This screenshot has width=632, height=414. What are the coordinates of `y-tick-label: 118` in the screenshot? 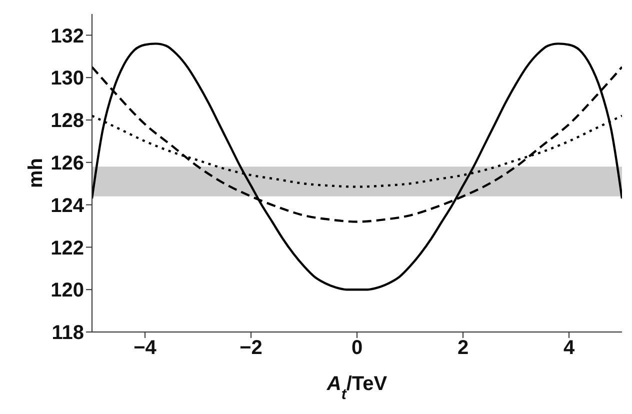 It's located at (68, 333).